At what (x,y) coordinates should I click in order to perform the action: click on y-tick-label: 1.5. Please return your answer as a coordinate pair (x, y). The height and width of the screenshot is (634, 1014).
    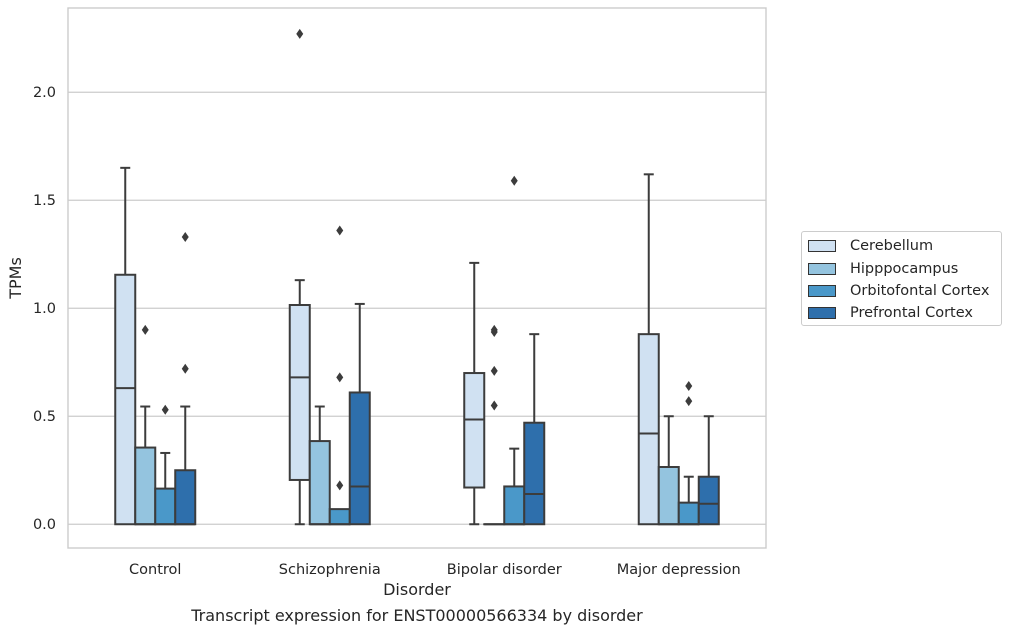
    Looking at the image, I should click on (44, 201).